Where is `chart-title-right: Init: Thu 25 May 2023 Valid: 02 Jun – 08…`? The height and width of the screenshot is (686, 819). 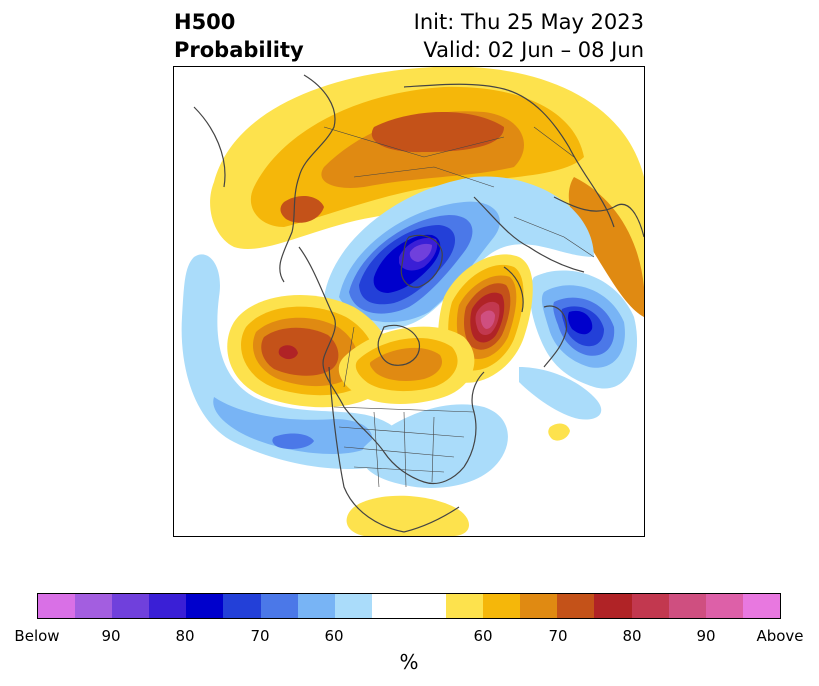
chart-title-right: Init: Thu 25 May 2023 Valid: 02 Jun – 08… is located at coordinates (529, 36).